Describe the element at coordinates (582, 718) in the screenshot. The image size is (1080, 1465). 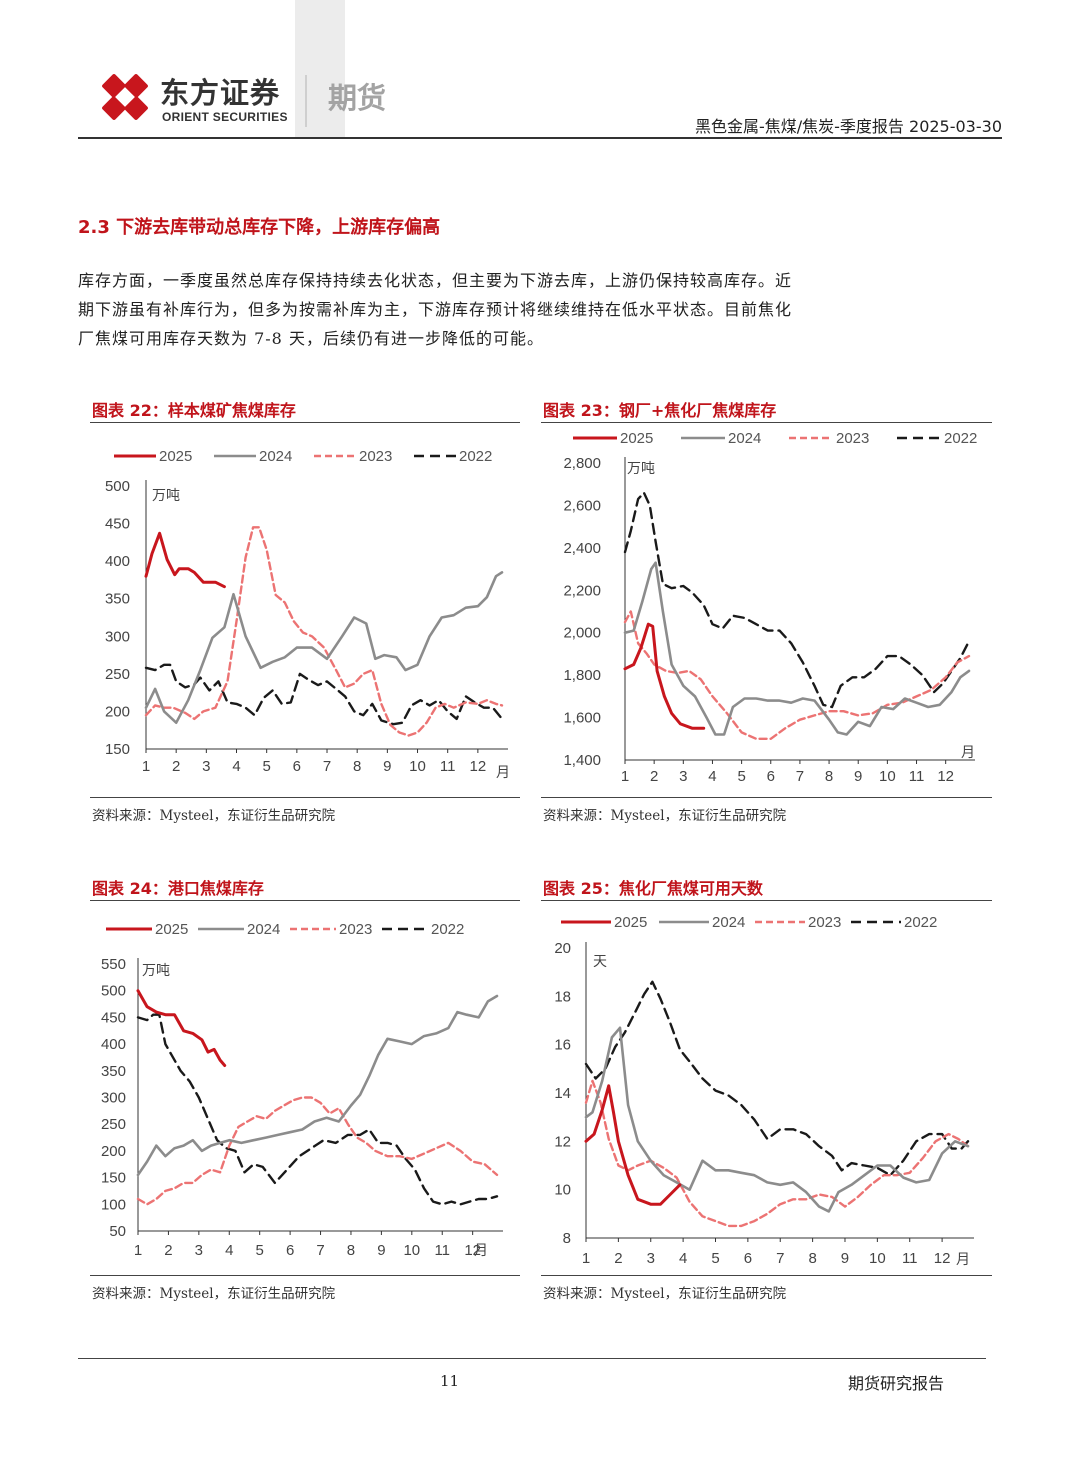
I see `y-tick-label: 1,600` at that location.